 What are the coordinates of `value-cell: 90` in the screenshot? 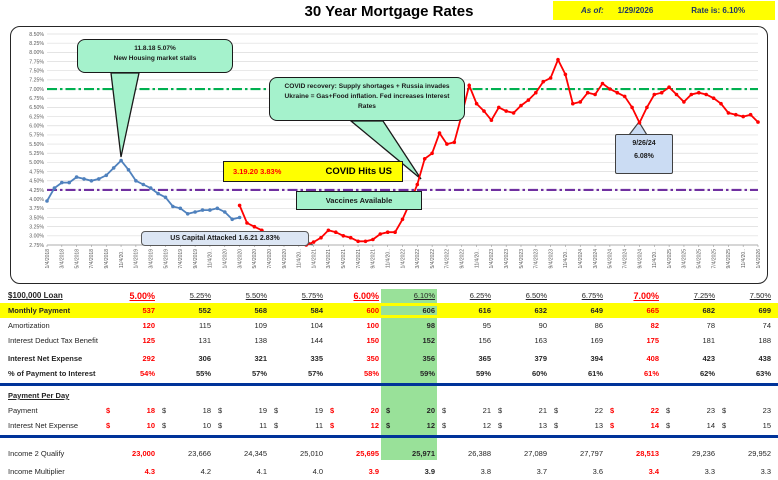 It's located at (542, 325).